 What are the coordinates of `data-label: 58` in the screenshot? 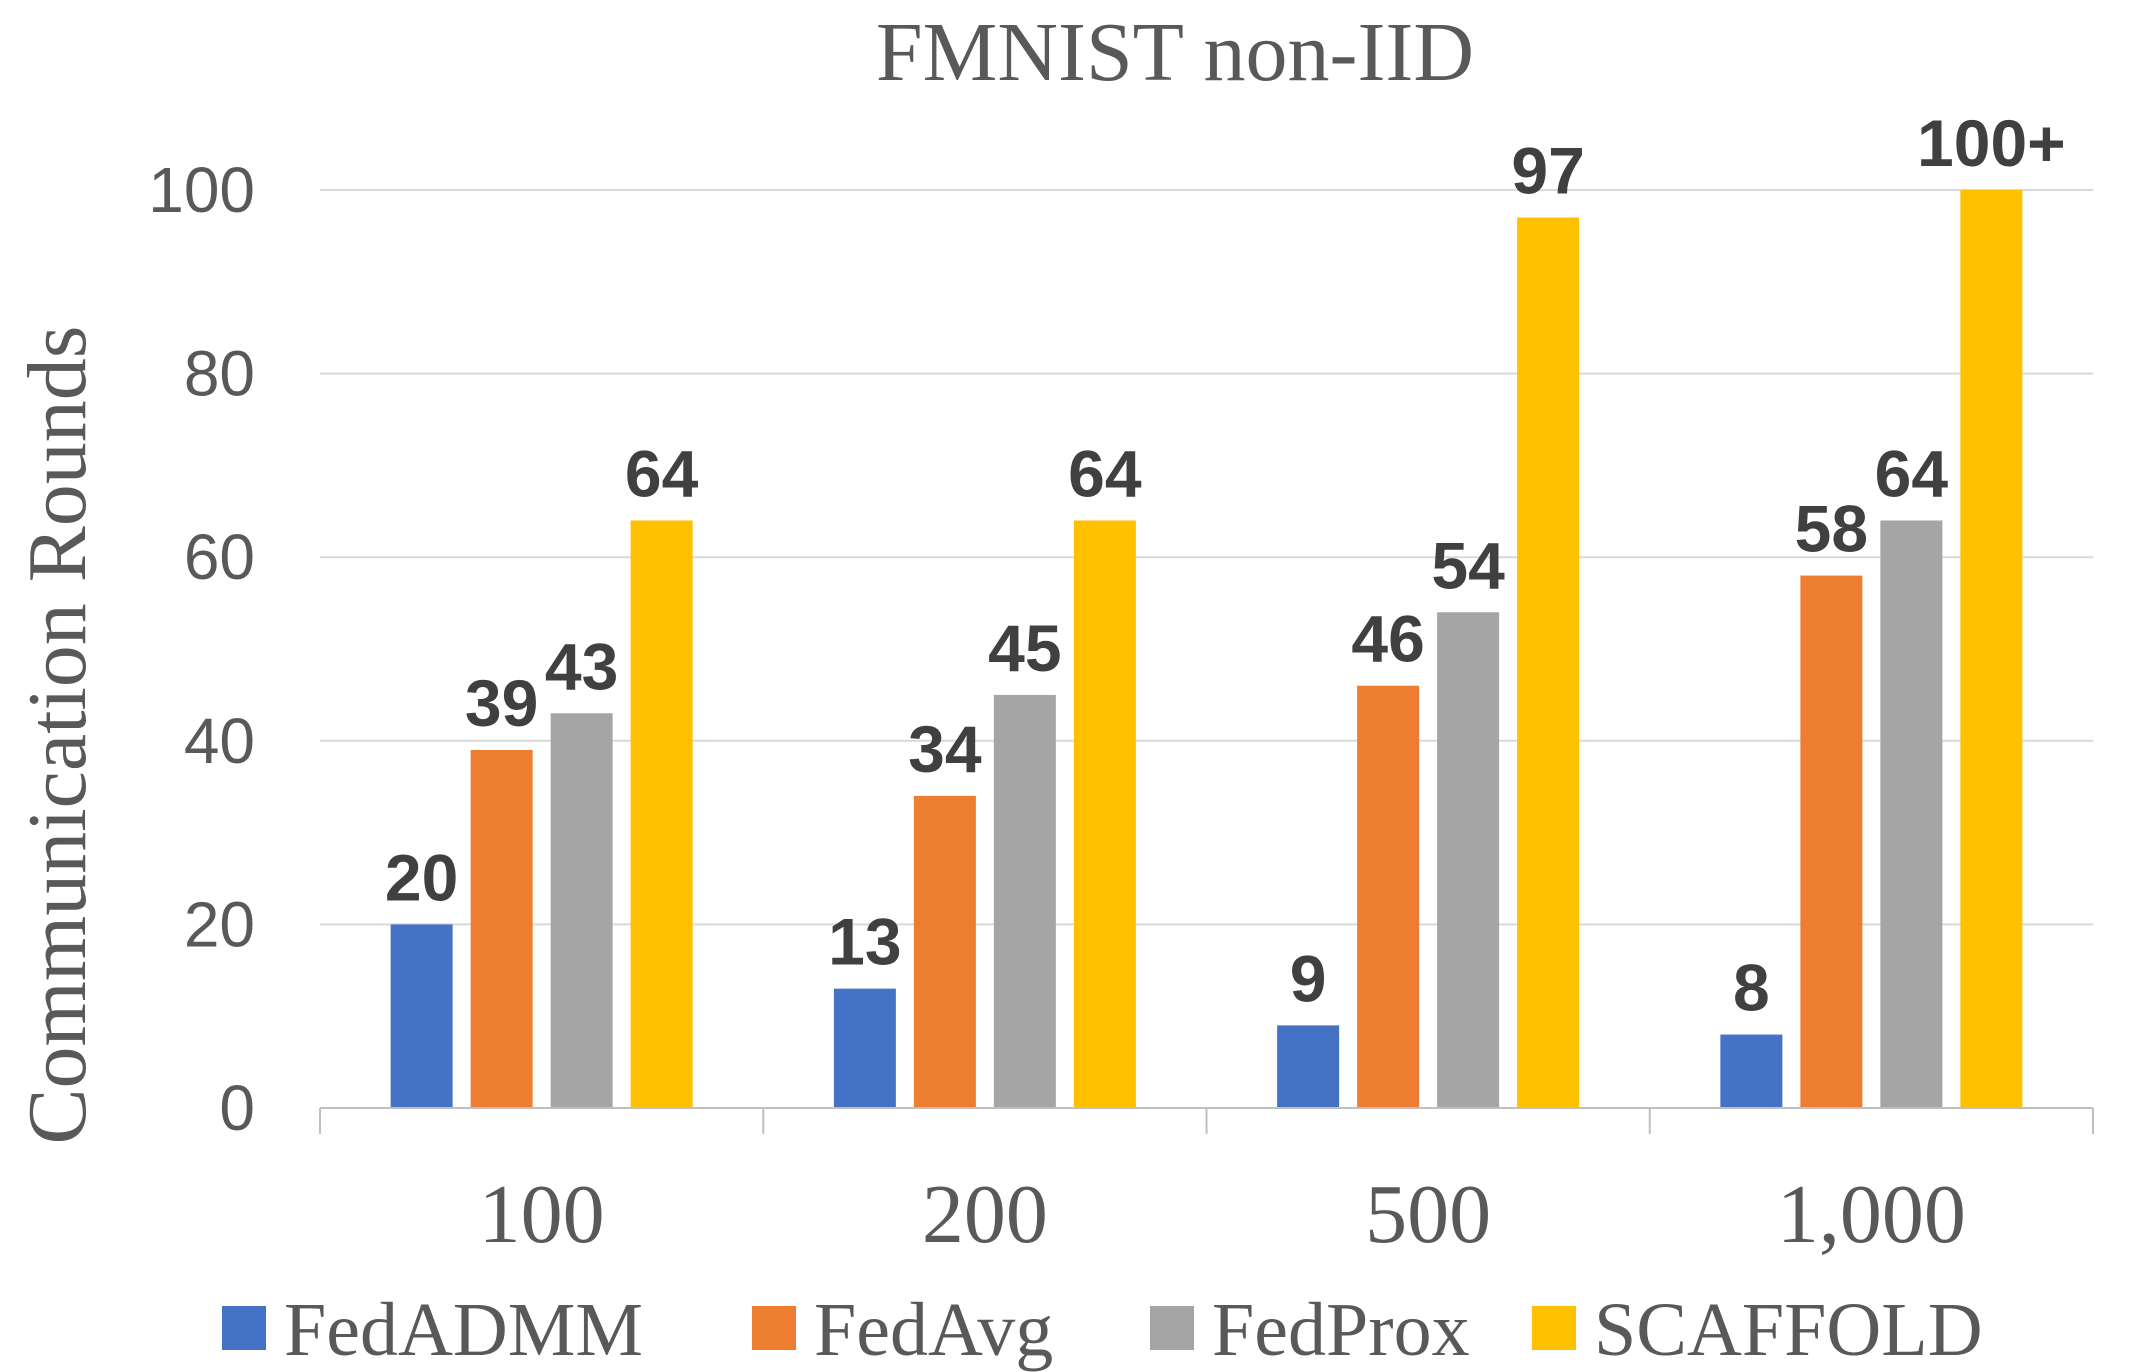 It's located at (1831, 529).